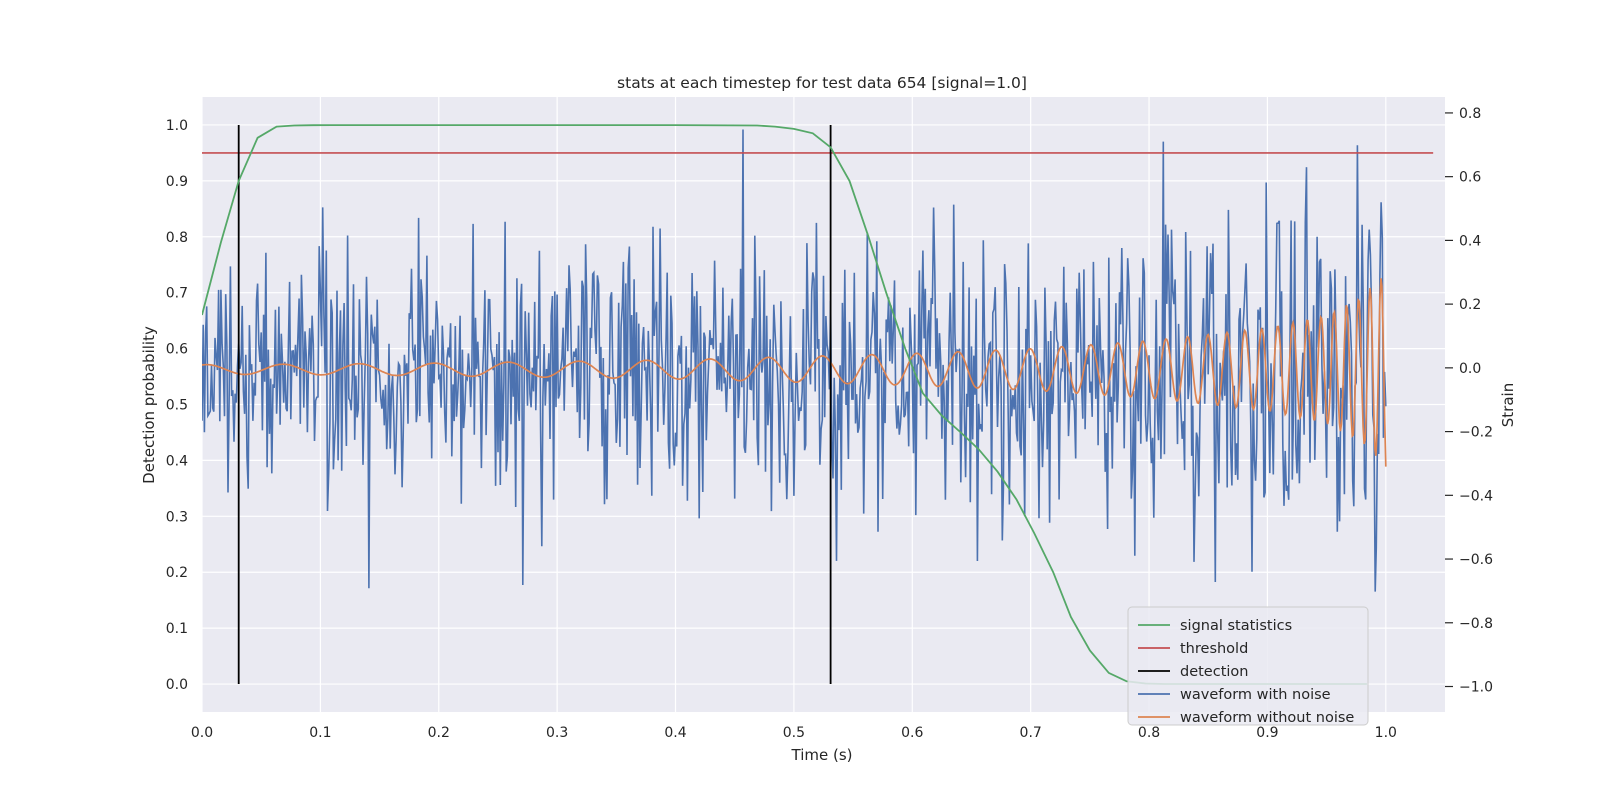  Describe the element at coordinates (1236, 626) in the screenshot. I see `legend-label-signal-statistics: signal statistics` at that location.